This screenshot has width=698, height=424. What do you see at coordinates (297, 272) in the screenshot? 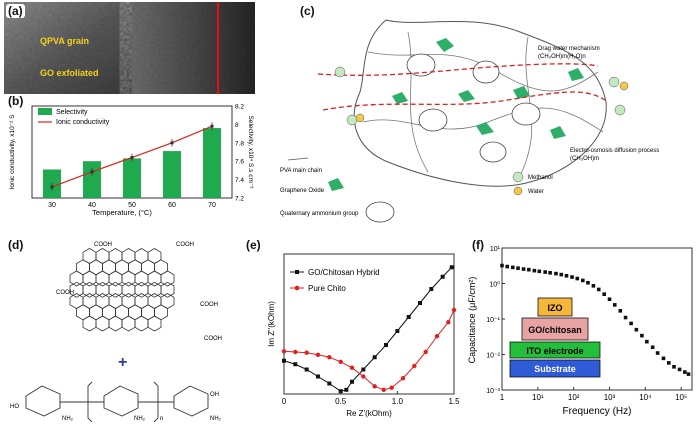
I see `legend-marker-hybrid` at bounding box center [297, 272].